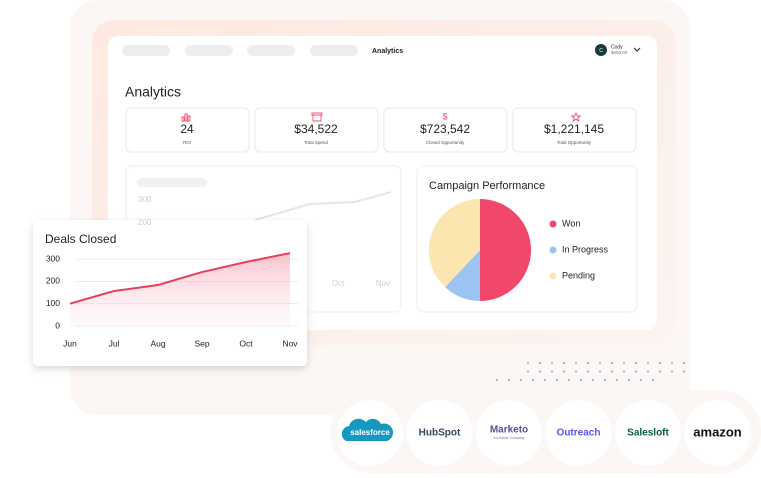 The height and width of the screenshot is (478, 761). I want to click on legend-label: Pending, so click(578, 275).